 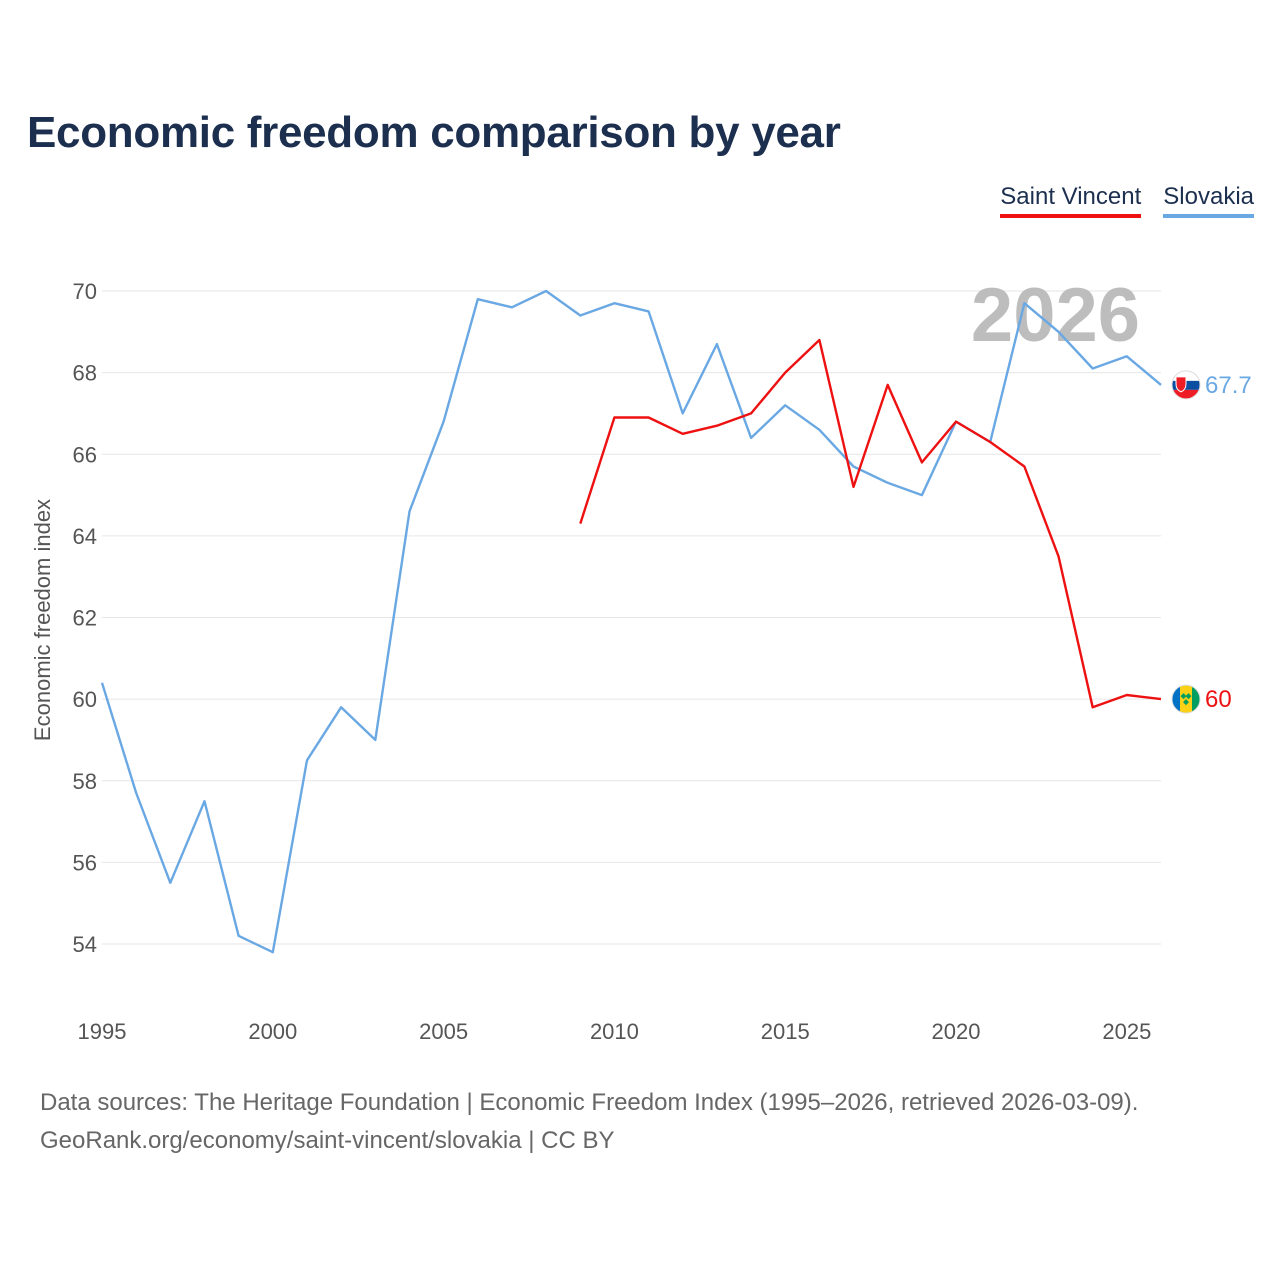 What do you see at coordinates (85, 699) in the screenshot?
I see `y-tick-label-60: 60` at bounding box center [85, 699].